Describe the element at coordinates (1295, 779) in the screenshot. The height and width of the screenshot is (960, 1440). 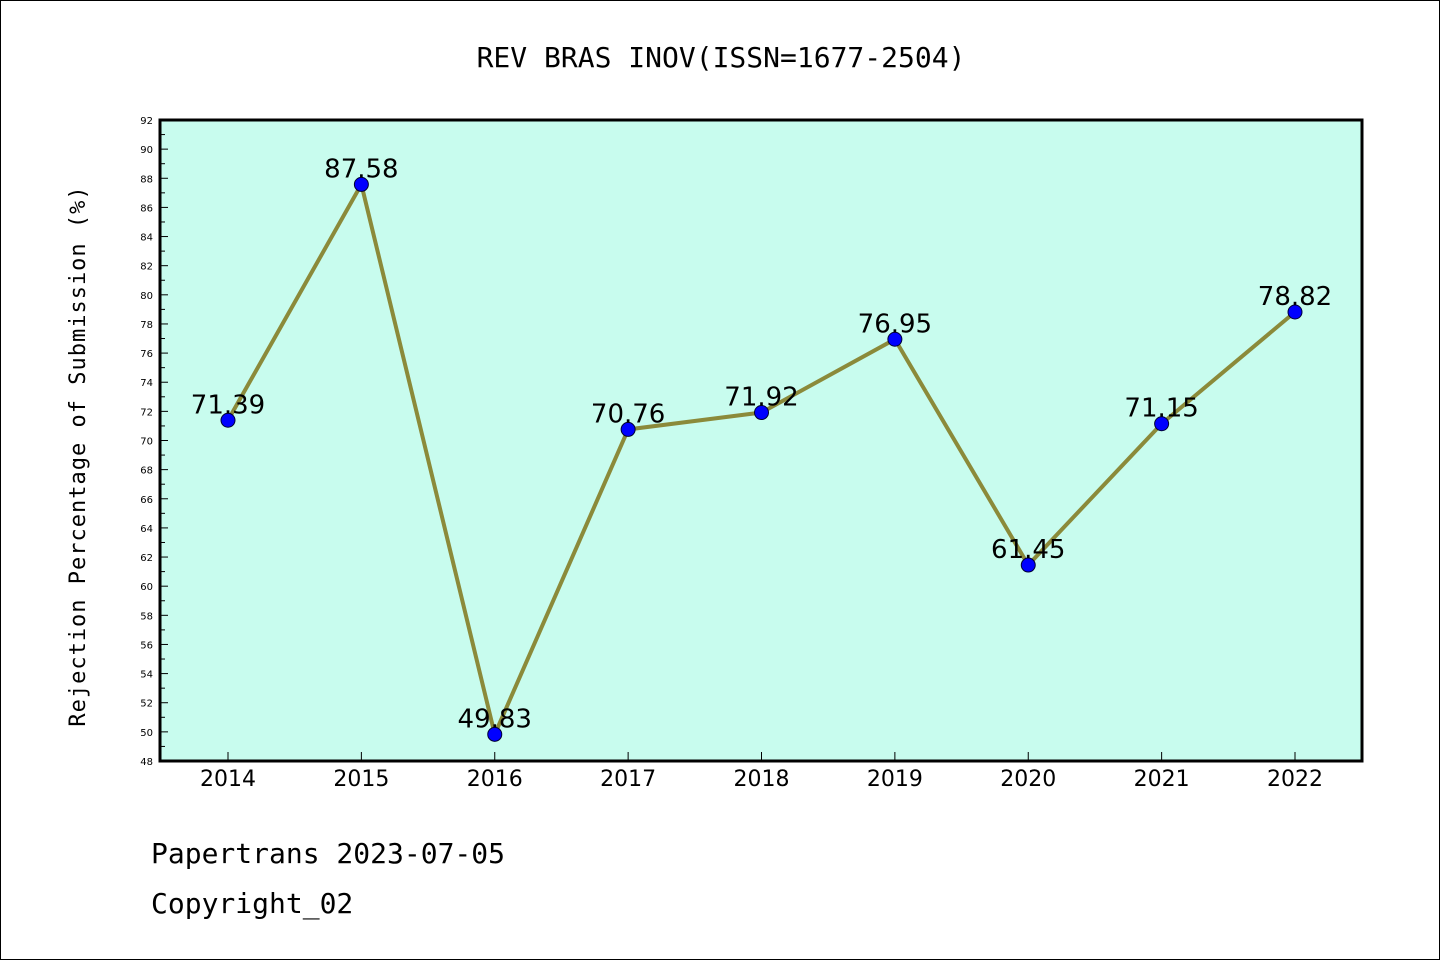
I see `x-tick-label: 2022` at that location.